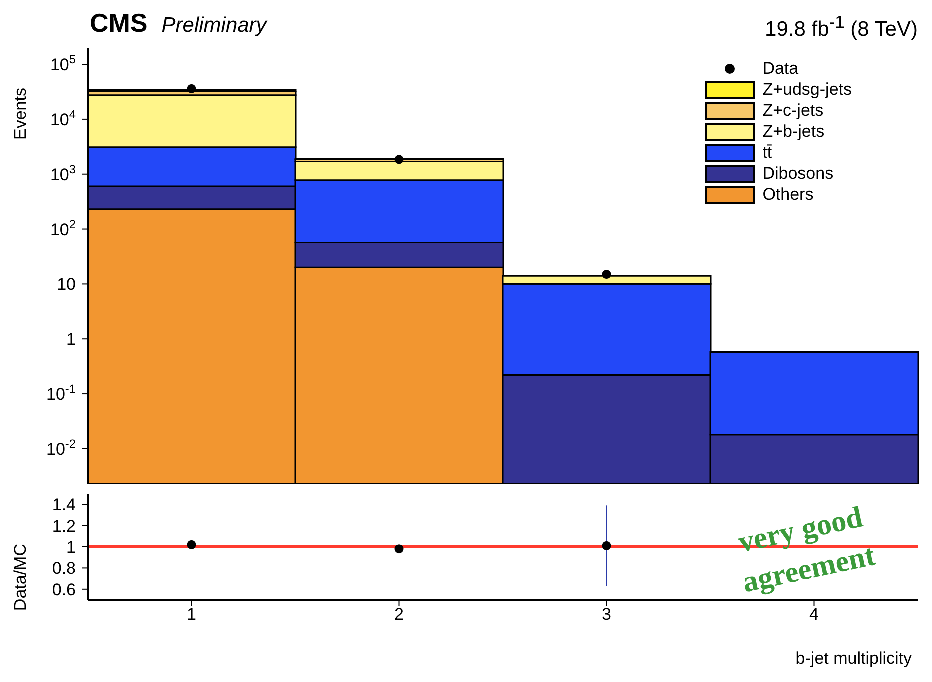 The height and width of the screenshot is (682, 932). Describe the element at coordinates (64, 505) in the screenshot. I see `y-tick-label: 1.4` at that location.